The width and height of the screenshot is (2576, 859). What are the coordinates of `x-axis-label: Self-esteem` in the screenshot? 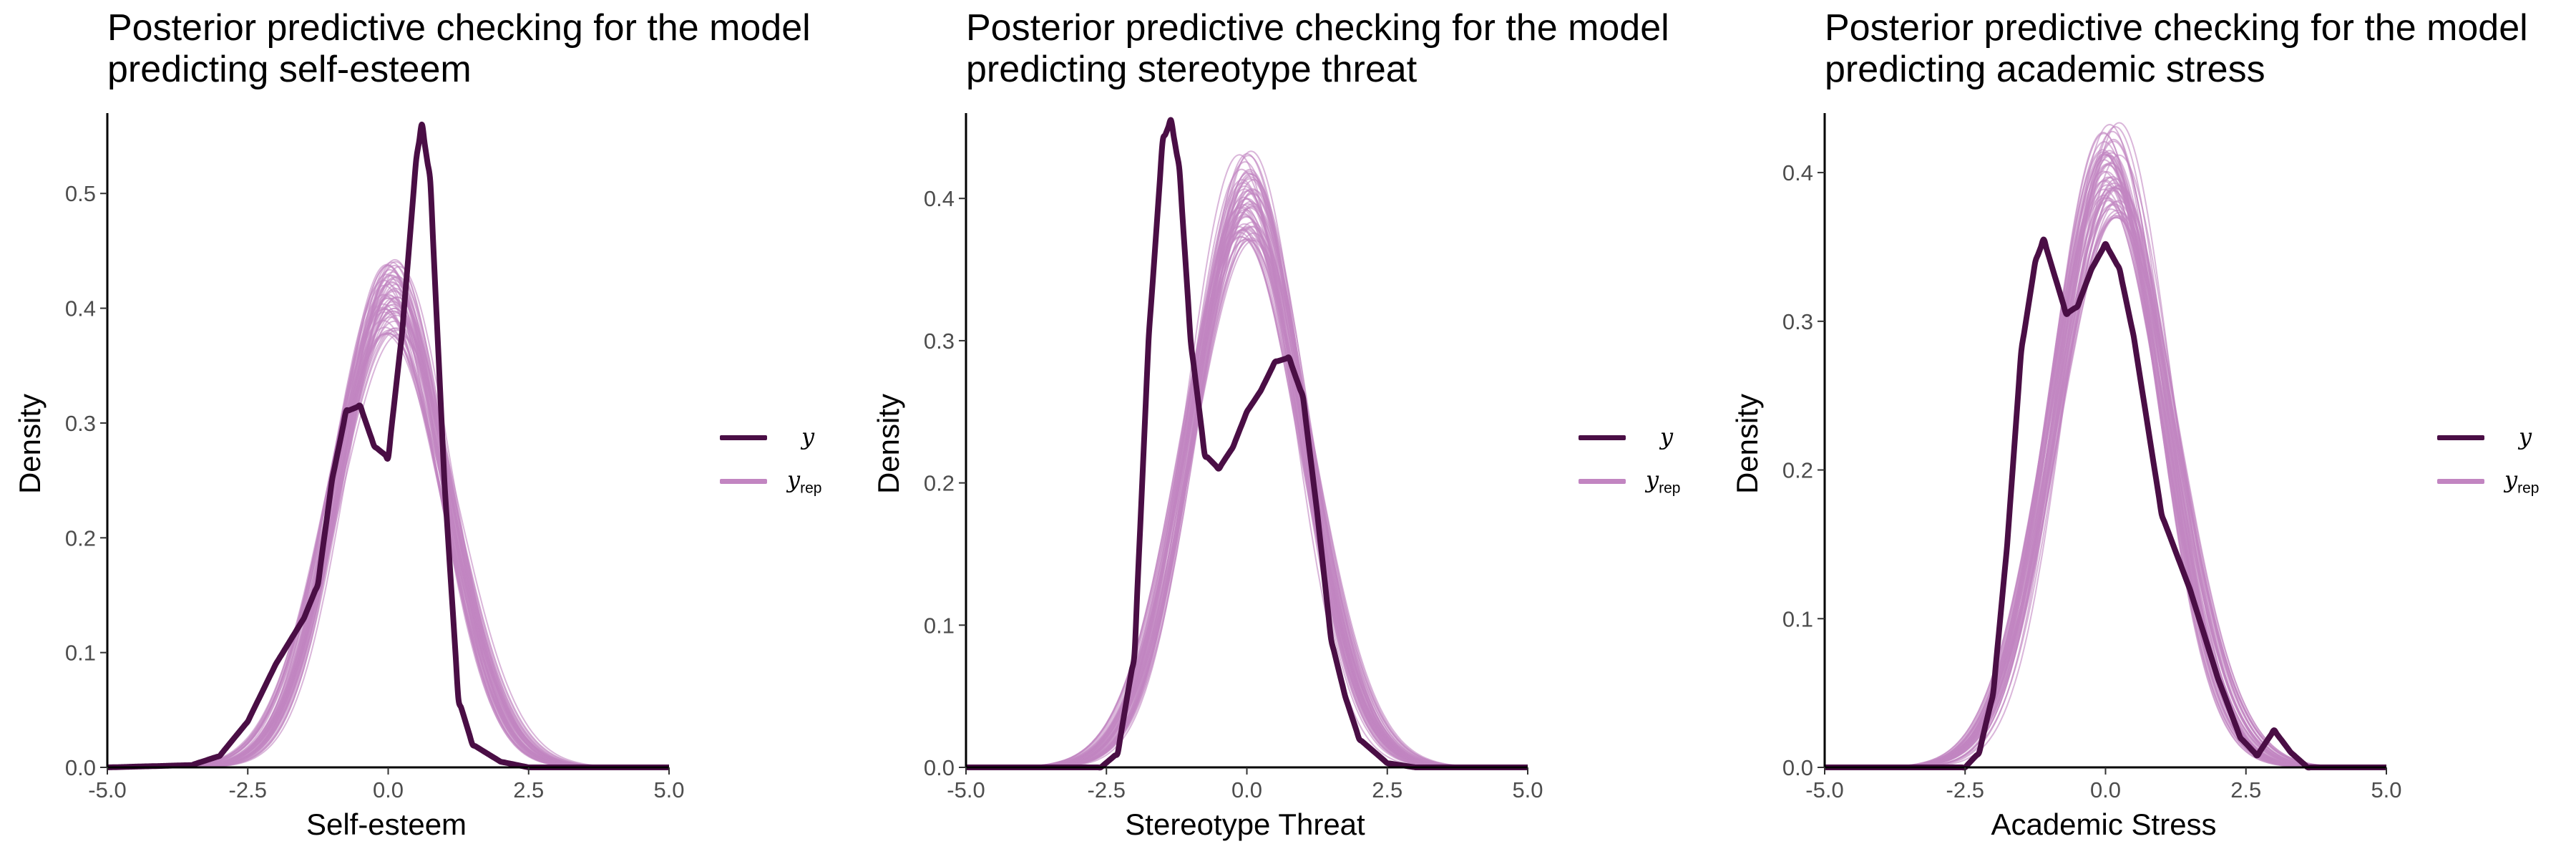 It's located at (386, 824).